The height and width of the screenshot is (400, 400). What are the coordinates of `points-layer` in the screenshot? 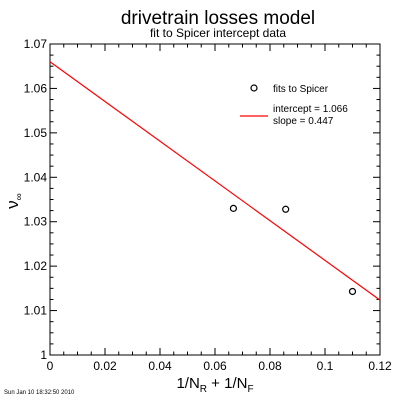 It's located at (293, 250).